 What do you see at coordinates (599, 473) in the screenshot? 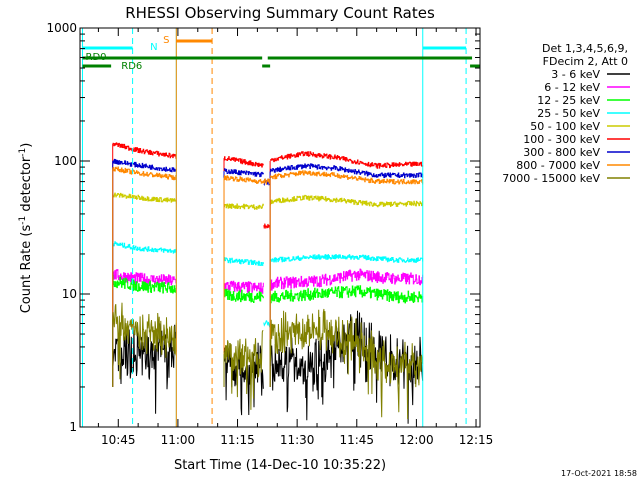
I see `footer-timestamp: 17-Oct-2021 18:58` at bounding box center [599, 473].